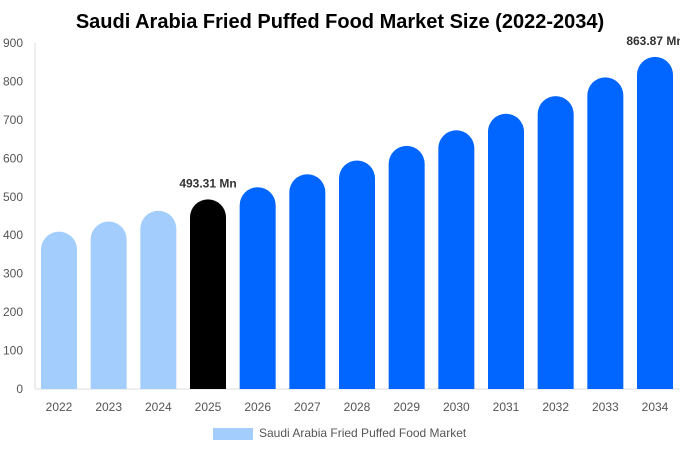  What do you see at coordinates (257, 407) in the screenshot?
I see `x-tick-label: 2026` at bounding box center [257, 407].